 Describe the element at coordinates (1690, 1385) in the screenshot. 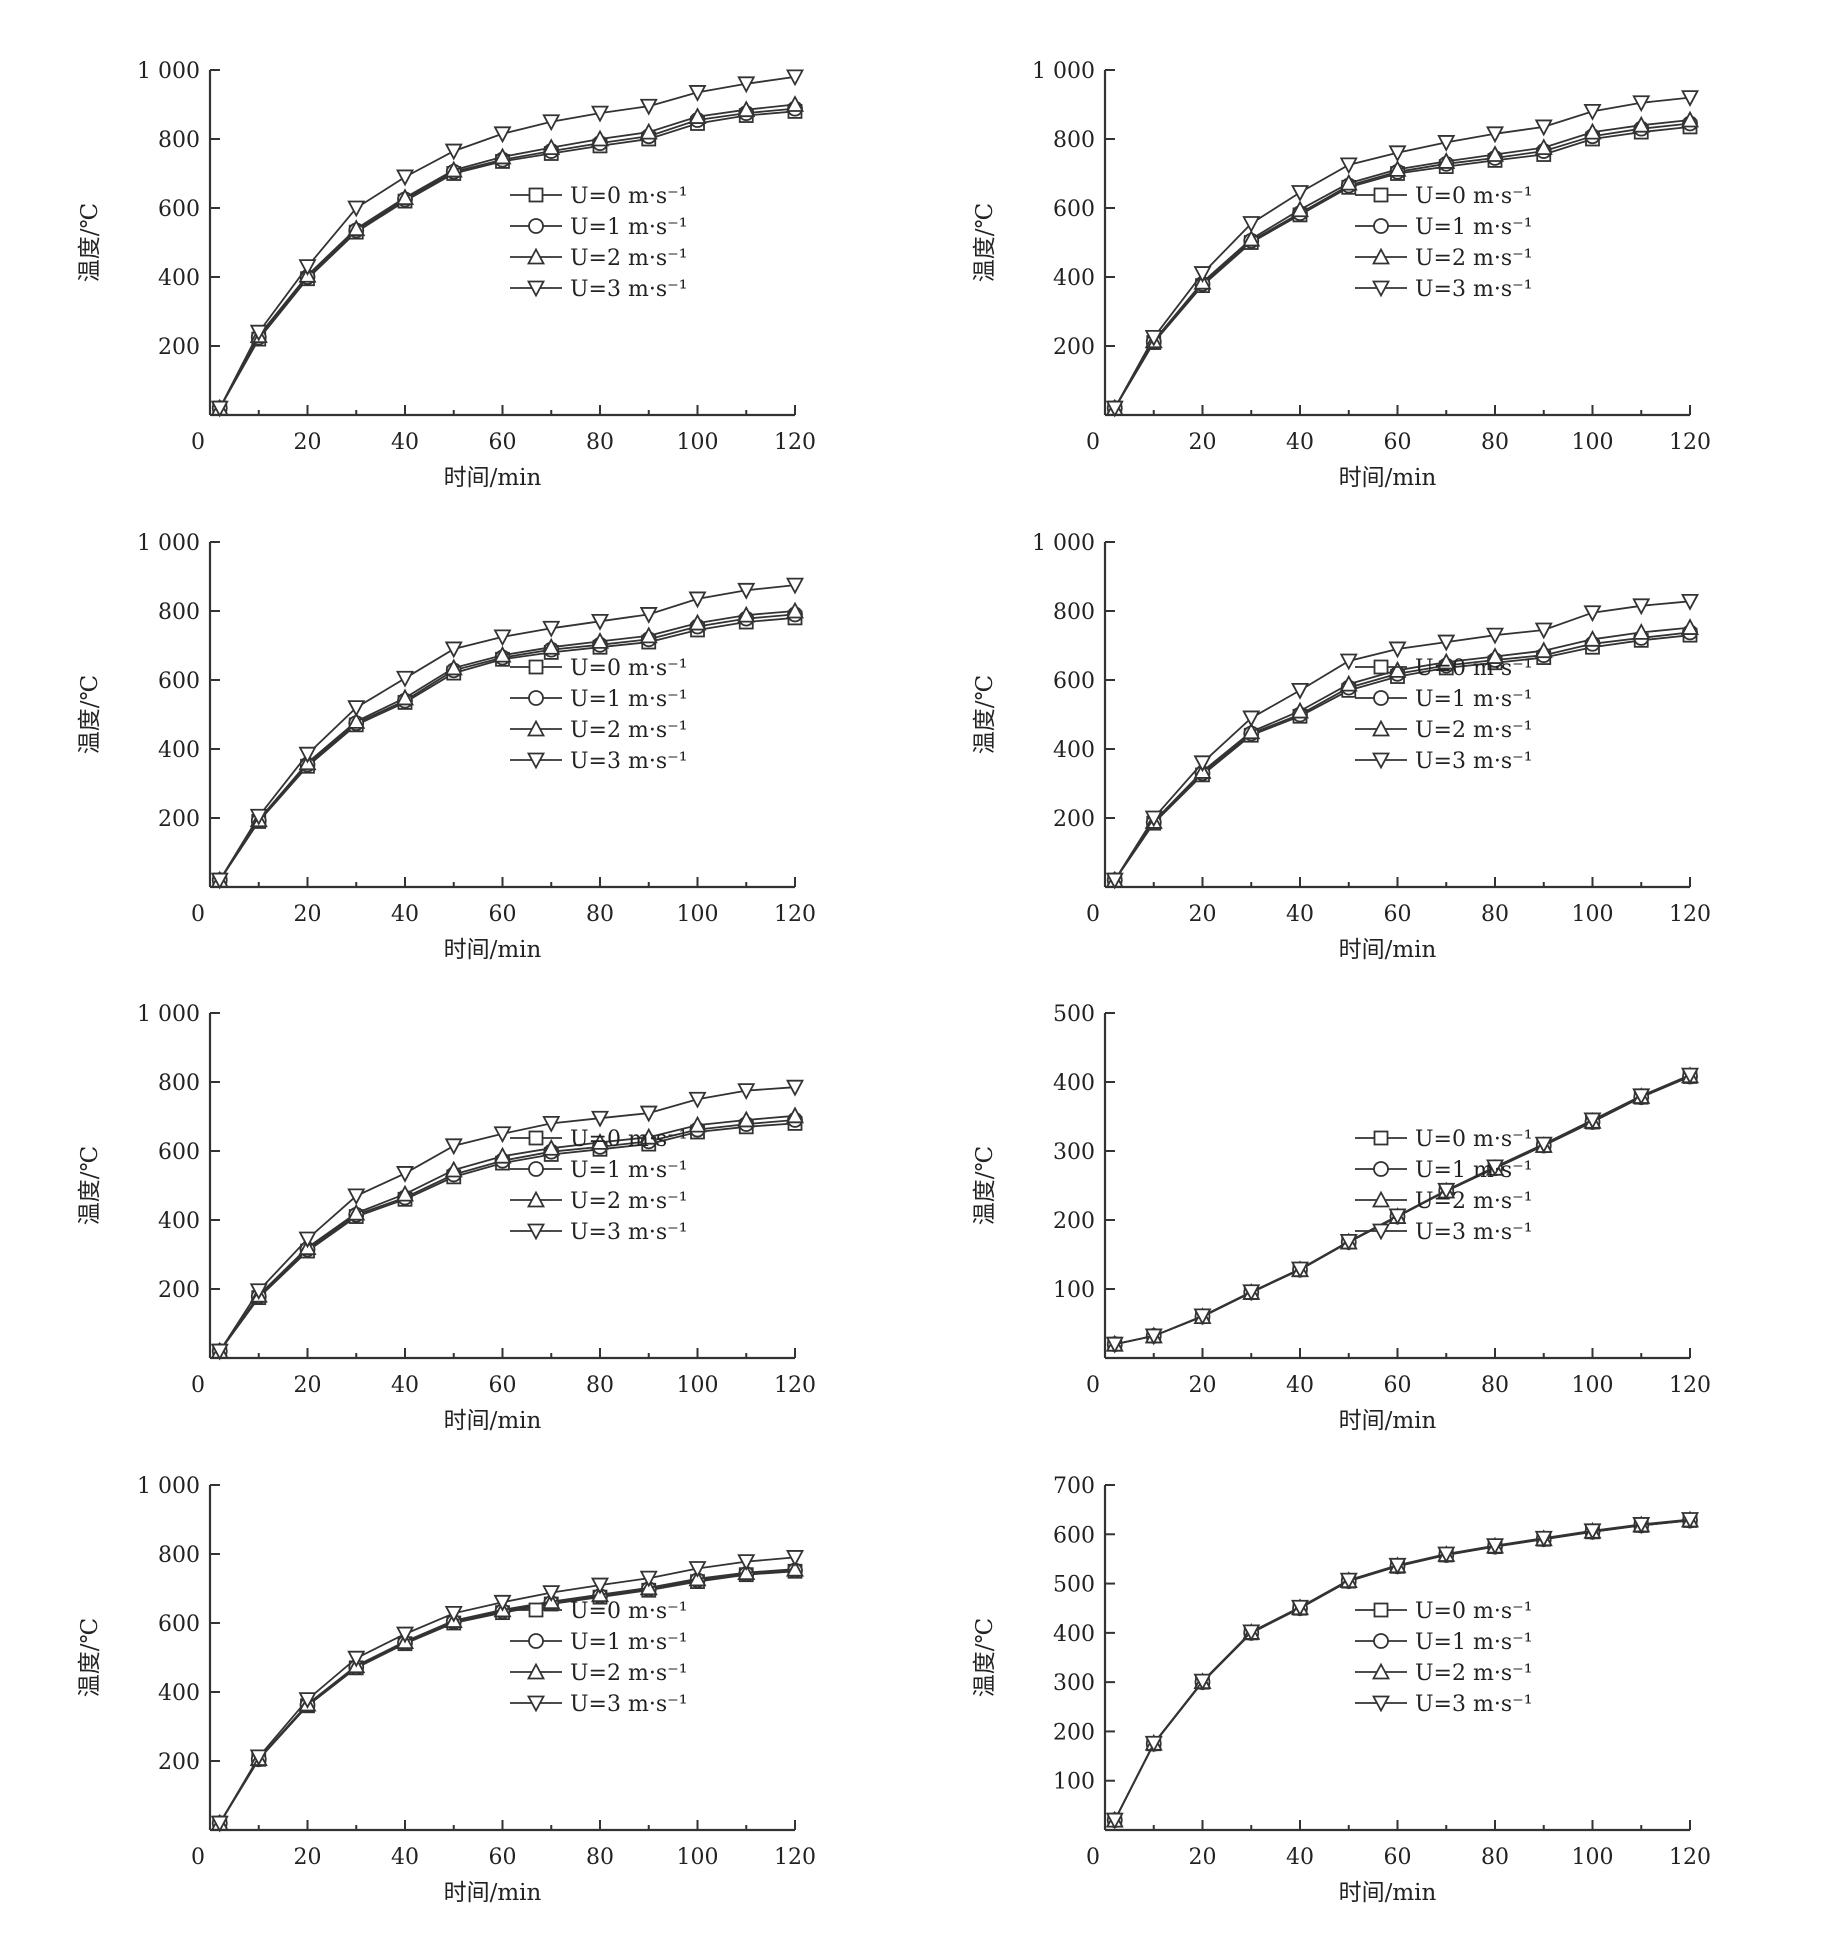

I see `x-tick-label: 120` at that location.